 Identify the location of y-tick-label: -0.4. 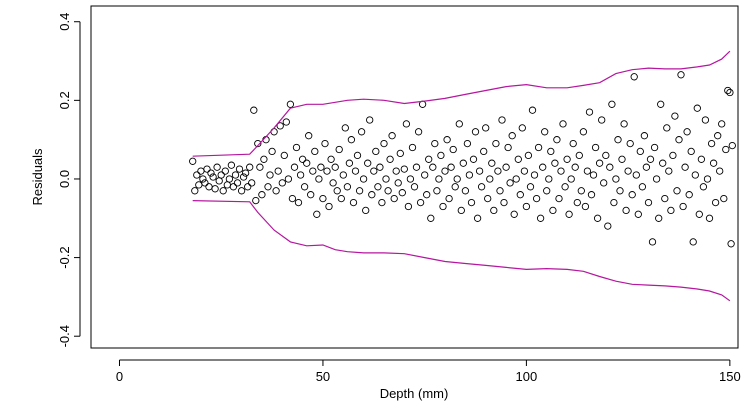
(64, 336).